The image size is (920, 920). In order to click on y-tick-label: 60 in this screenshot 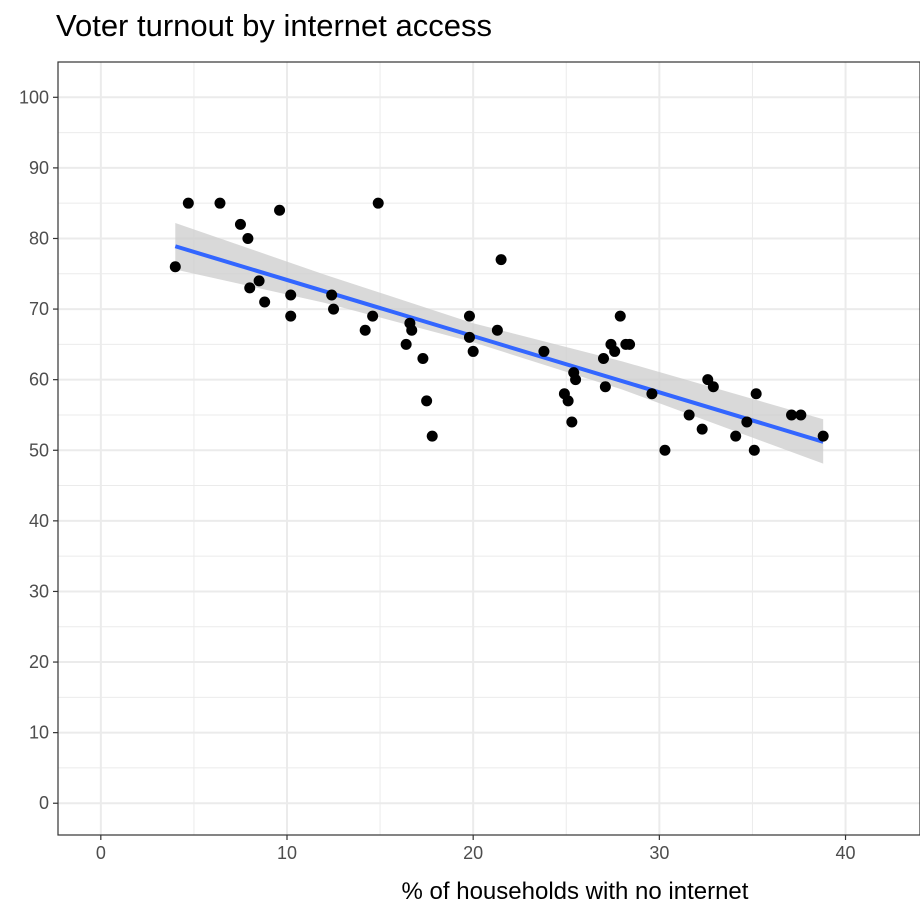, I will do `click(39, 380)`.